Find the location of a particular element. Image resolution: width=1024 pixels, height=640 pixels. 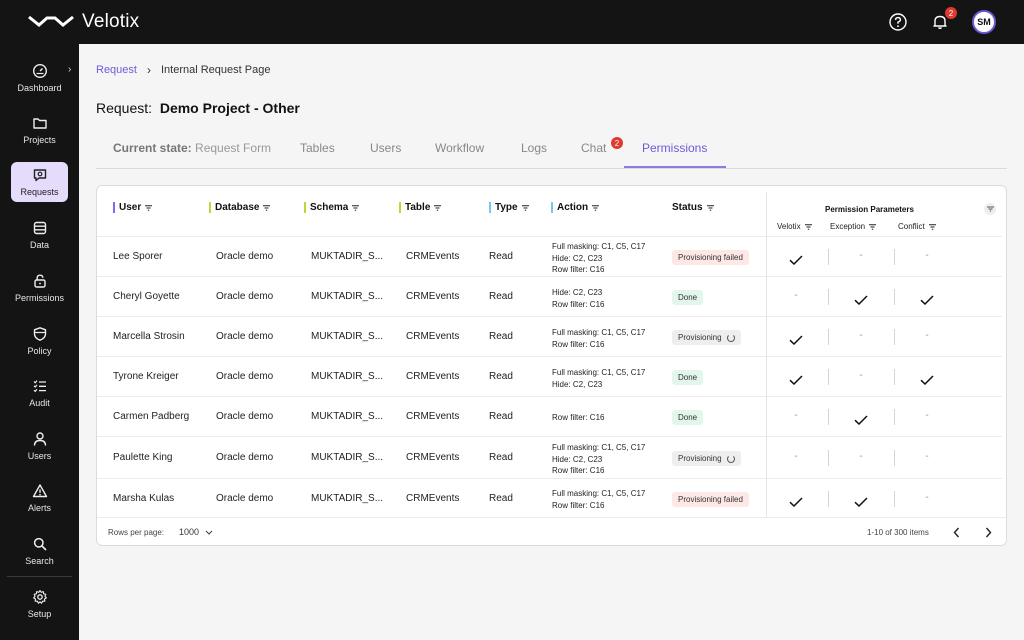

column-header-status: Status is located at coordinates (693, 207).